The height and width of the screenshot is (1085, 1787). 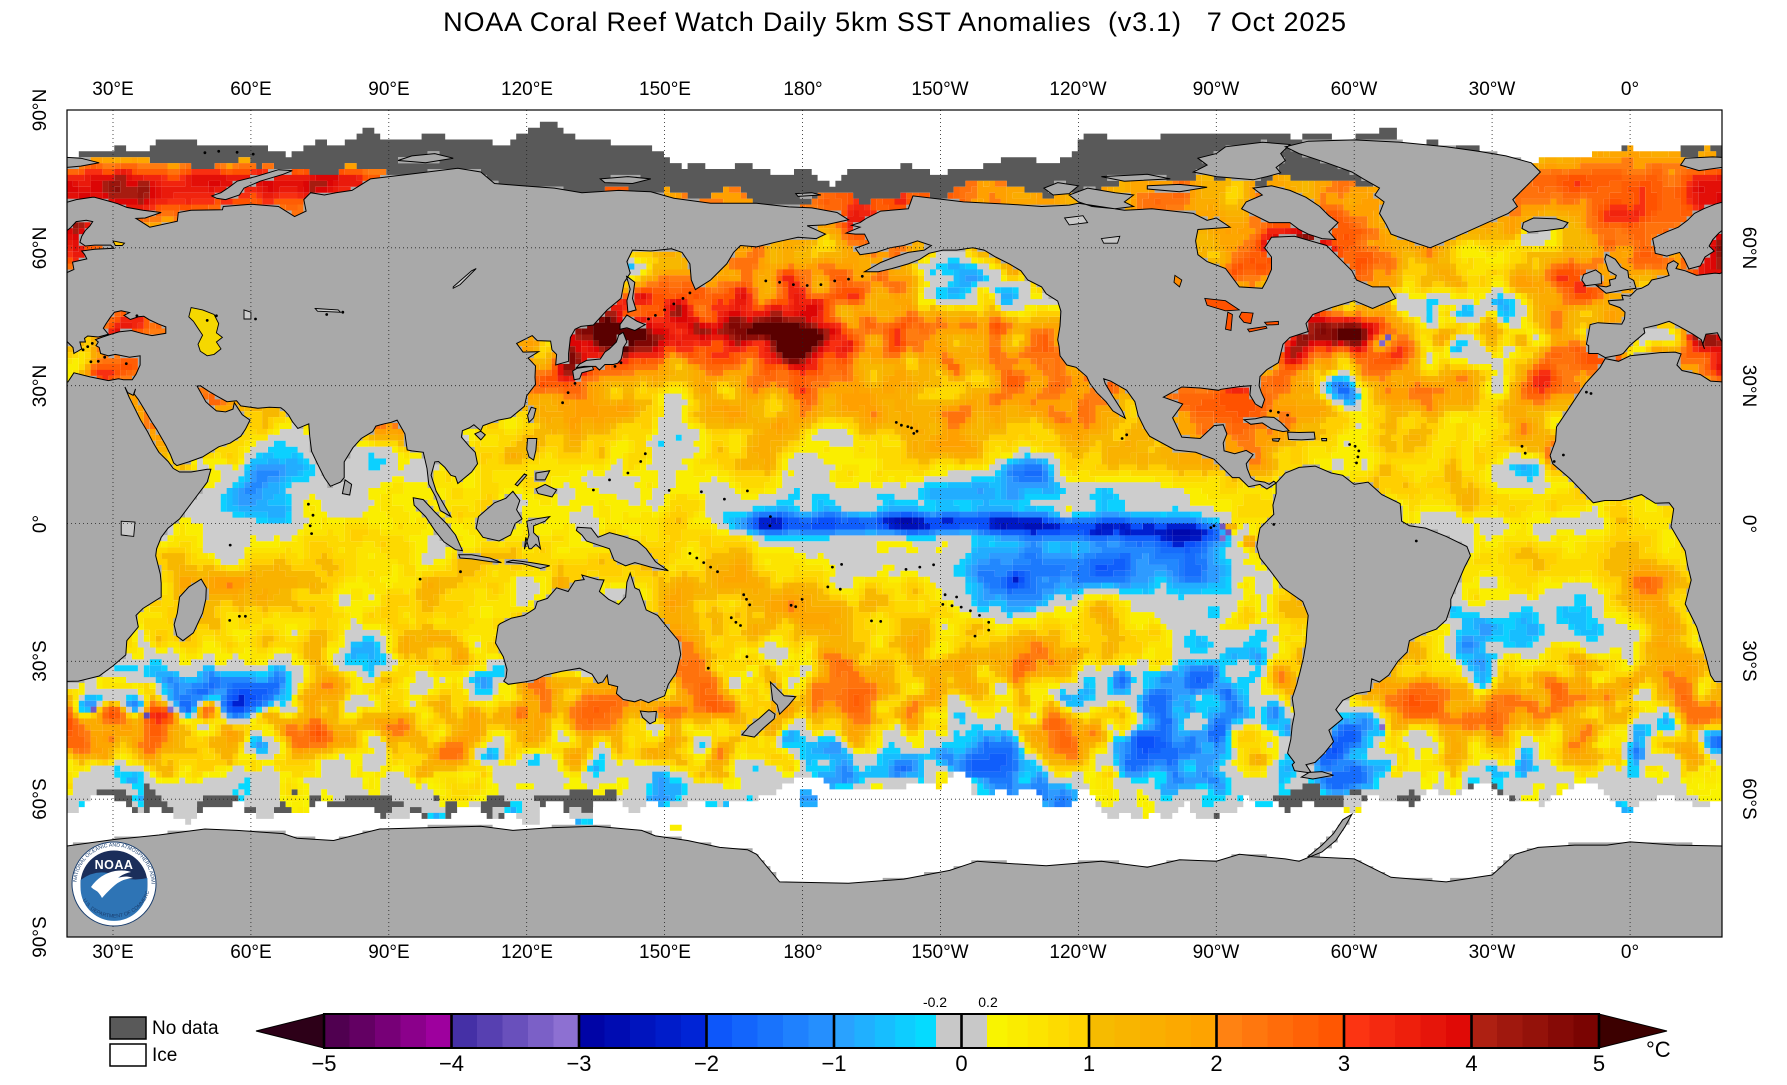 I want to click on svg-text: Ice, so click(x=164, y=1055).